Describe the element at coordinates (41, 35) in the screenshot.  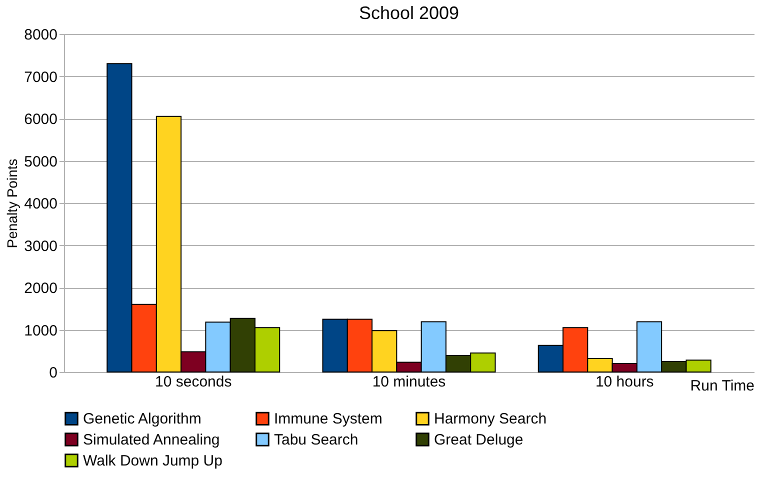
I see `y-tick-label: 8000` at that location.